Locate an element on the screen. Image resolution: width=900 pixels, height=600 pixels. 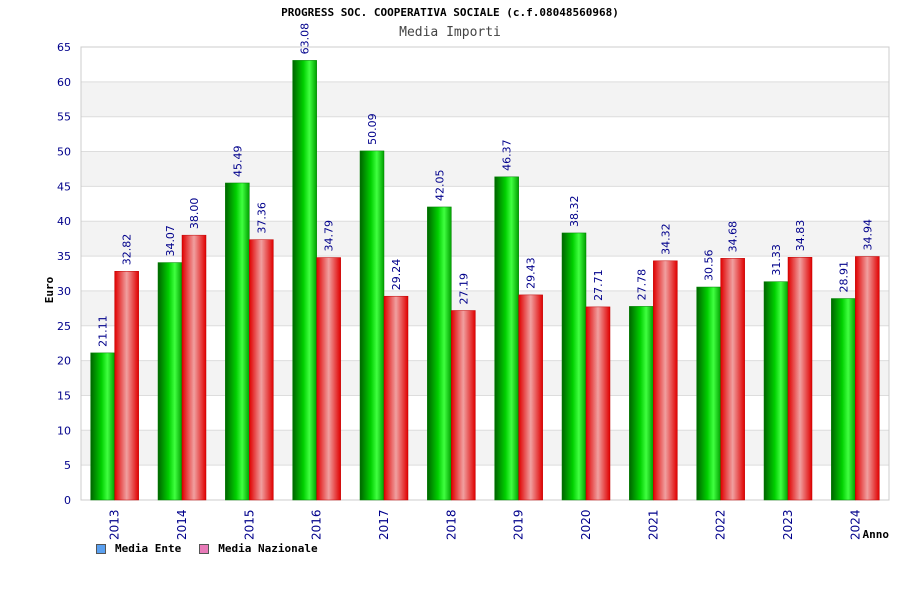
y-tick-label: 5 is located at coordinates (67, 465).